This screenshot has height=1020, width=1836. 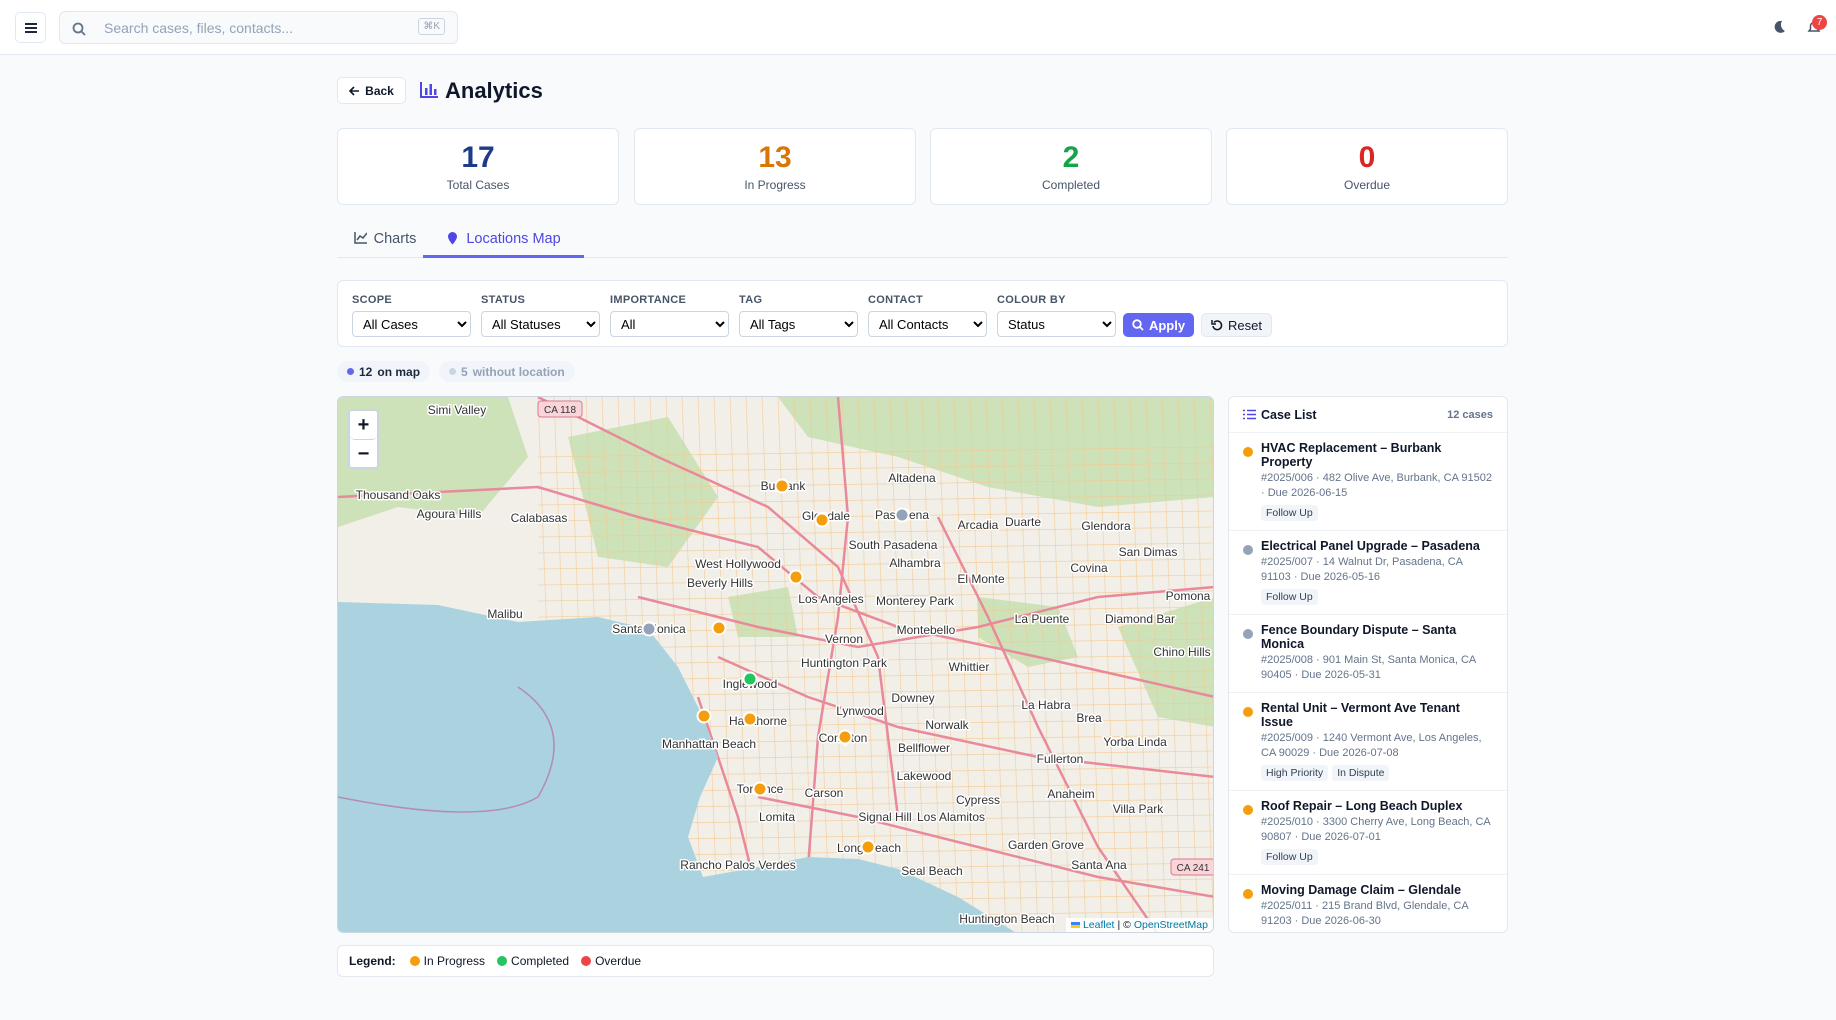 I want to click on search-box: Search cases, files, contacts... ⌘K, so click(x=258, y=27).